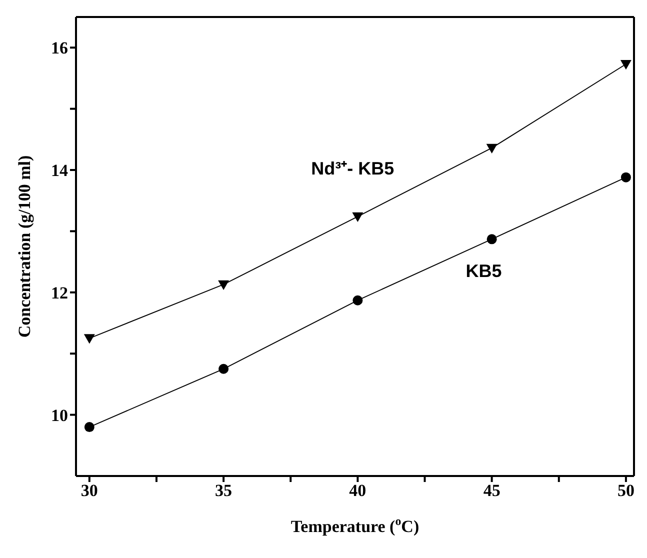 This screenshot has height=558, width=647. Describe the element at coordinates (352, 168) in the screenshot. I see `series-label: Nd³⁺- KB5` at that location.